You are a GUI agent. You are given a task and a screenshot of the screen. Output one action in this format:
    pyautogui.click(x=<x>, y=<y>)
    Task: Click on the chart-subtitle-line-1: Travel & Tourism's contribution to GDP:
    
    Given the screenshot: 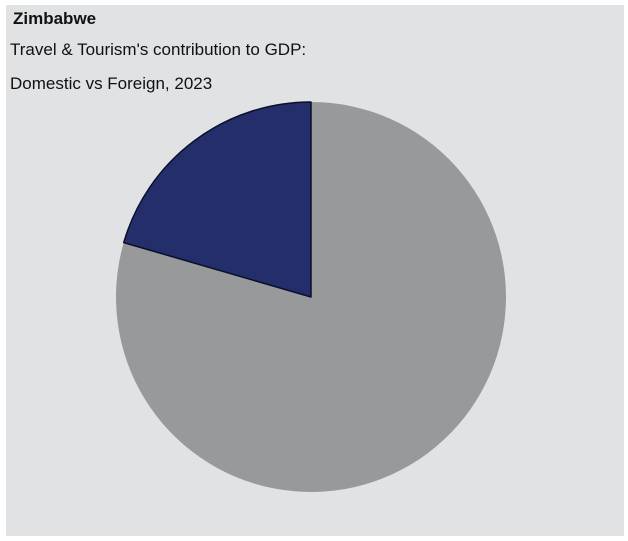 What is the action you would take?
    pyautogui.click(x=158, y=49)
    